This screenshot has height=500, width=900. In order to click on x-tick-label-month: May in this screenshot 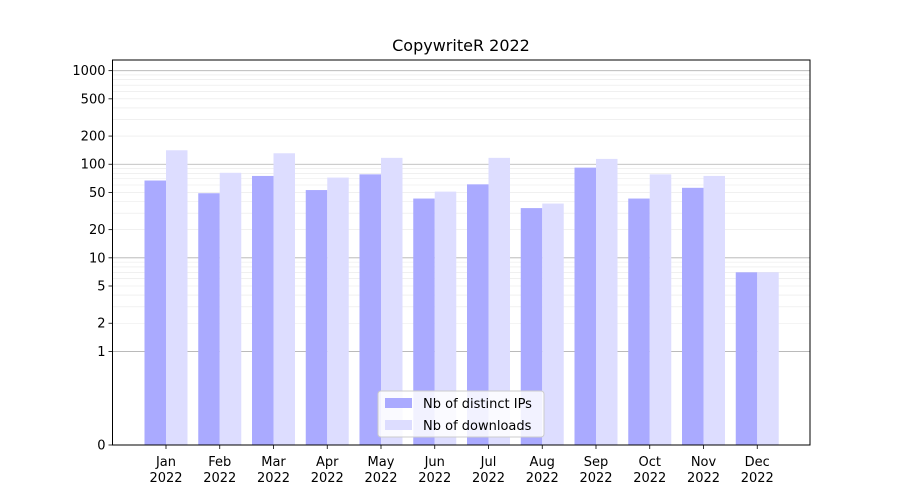, I will do `click(381, 462)`.